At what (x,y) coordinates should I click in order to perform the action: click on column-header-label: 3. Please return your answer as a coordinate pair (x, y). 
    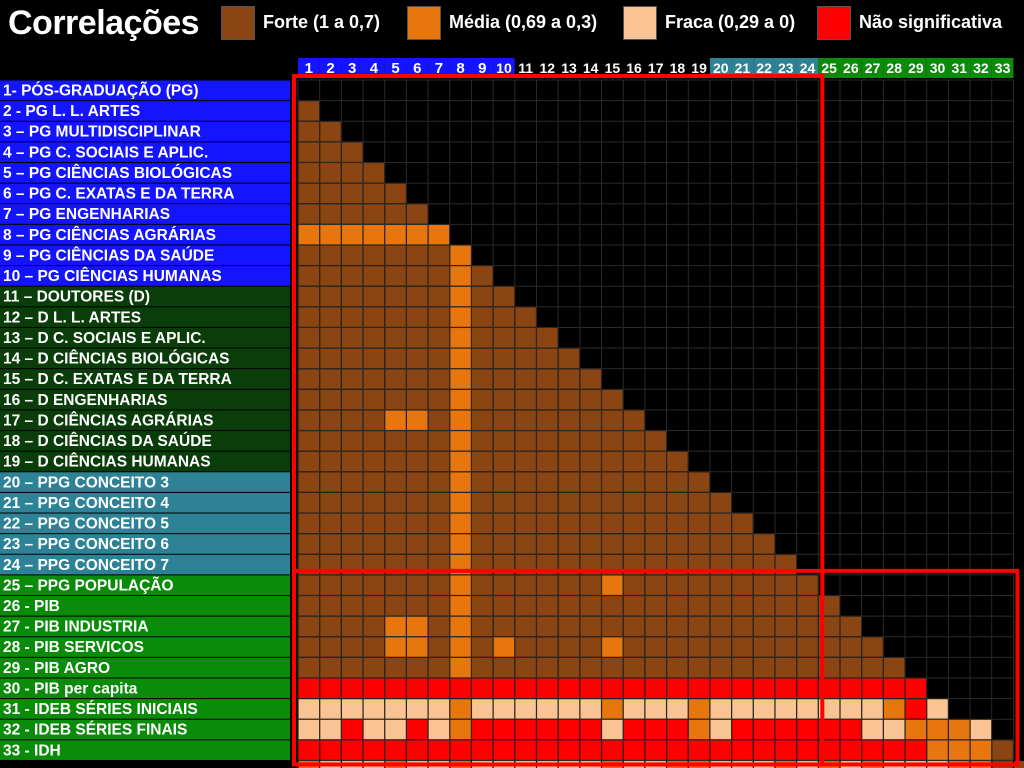
    Looking at the image, I should click on (352, 68).